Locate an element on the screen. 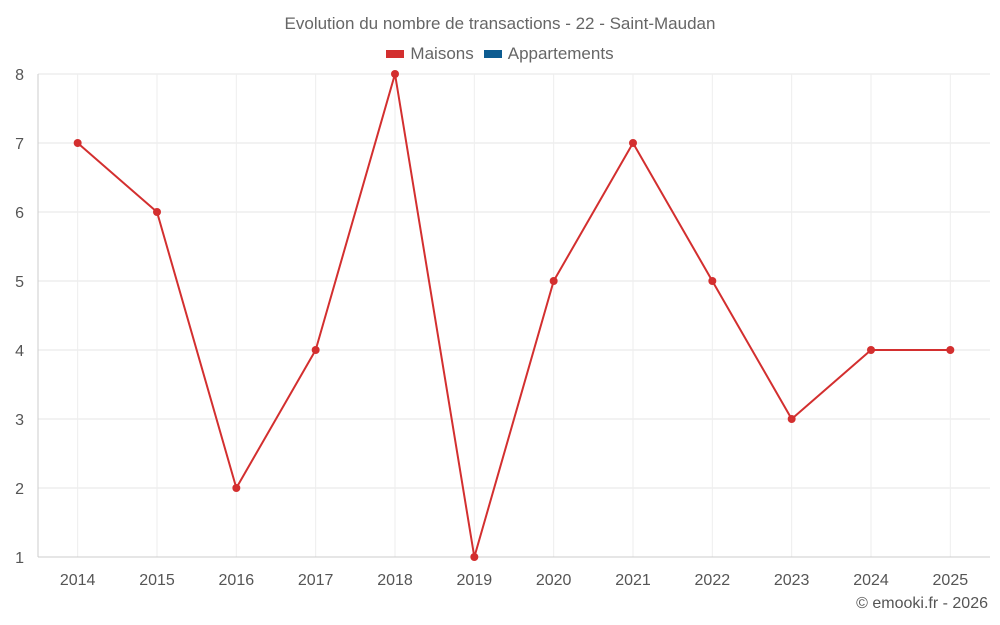  legend-label-appartements: Appartements is located at coordinates (560, 53).